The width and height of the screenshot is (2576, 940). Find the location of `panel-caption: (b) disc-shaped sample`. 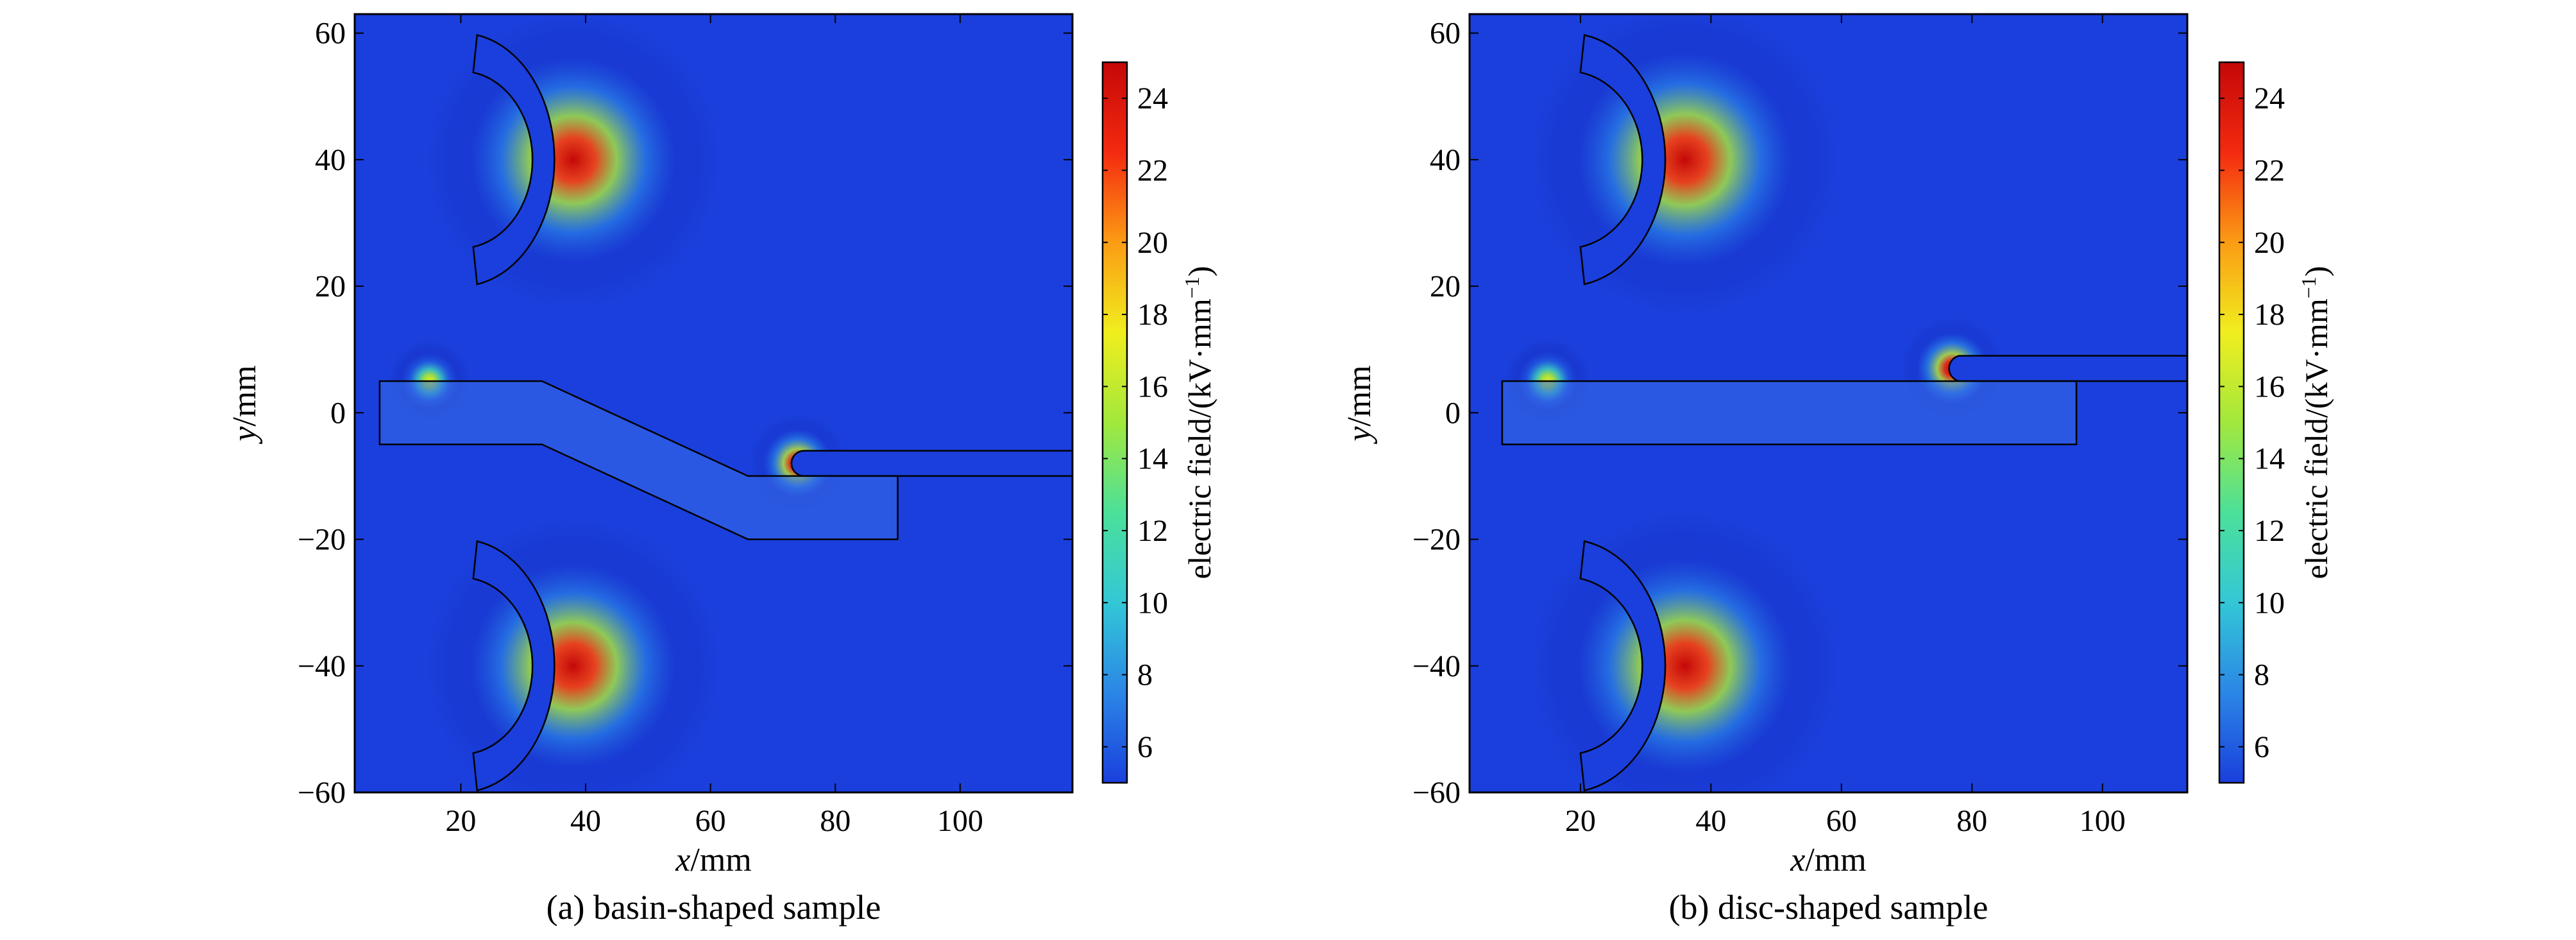

panel-caption: (b) disc-shaped sample is located at coordinates (1828, 907).